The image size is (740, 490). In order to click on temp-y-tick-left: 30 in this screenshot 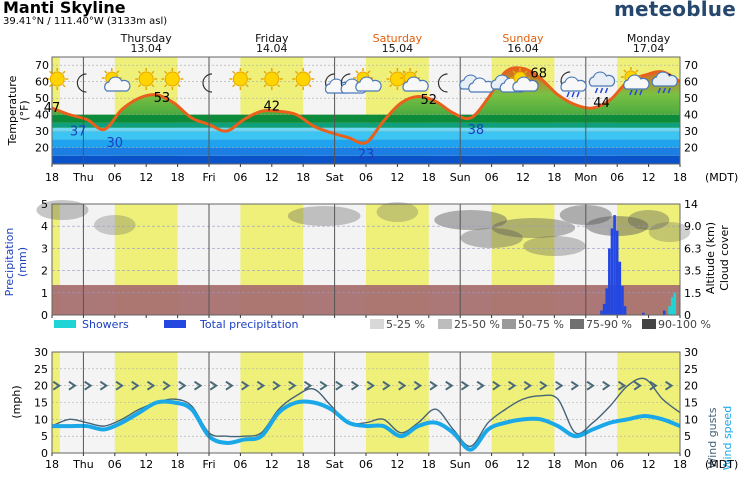, I will do `click(42, 131)`.